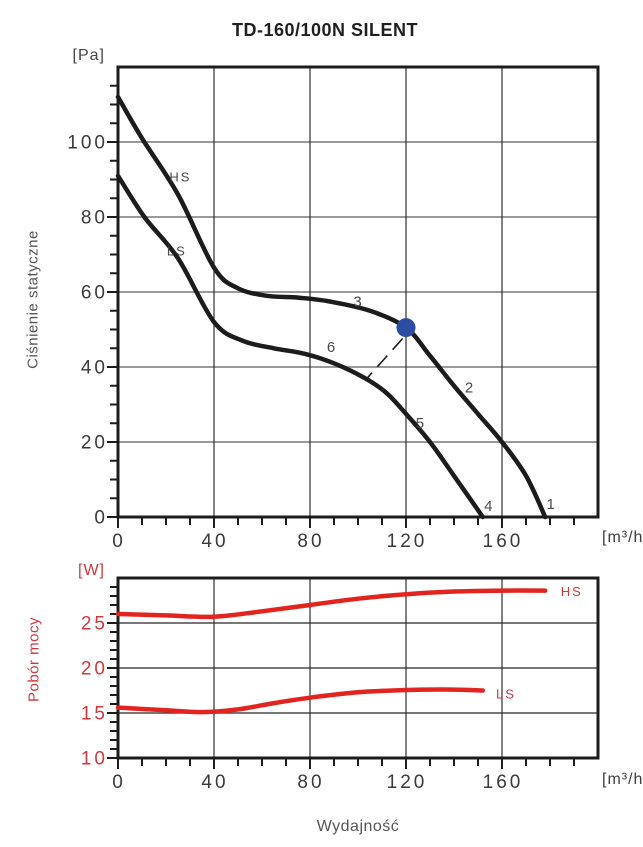 Image resolution: width=643 pixels, height=847 pixels. What do you see at coordinates (622, 779) in the screenshot?
I see `flow-unit-label-bottom: [m³/h]` at bounding box center [622, 779].